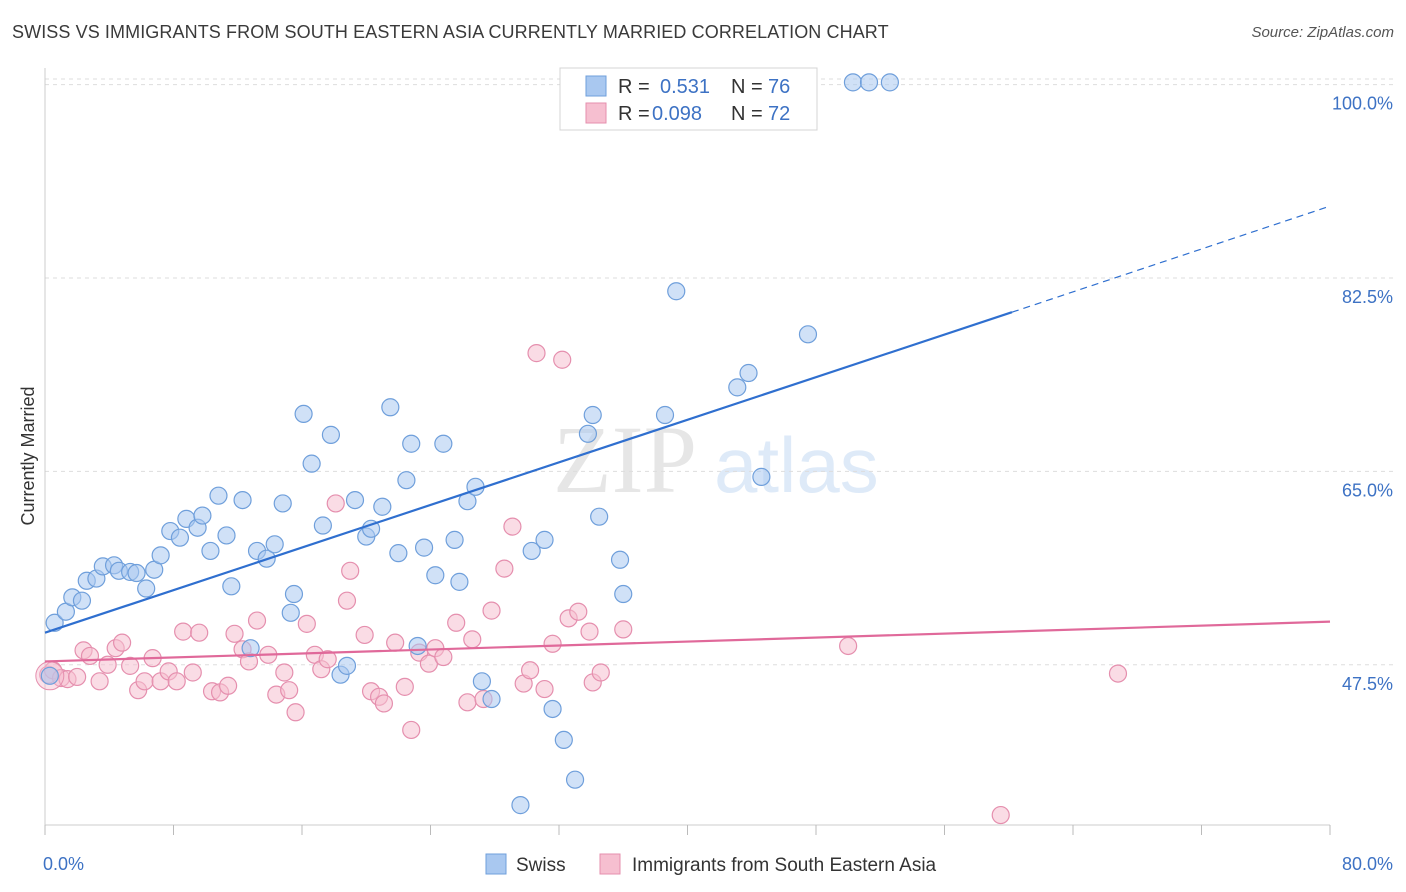 This screenshot has width=1406, height=892. What do you see at coordinates (28, 455) in the screenshot?
I see `y-axis-title: Currently Married` at bounding box center [28, 455].